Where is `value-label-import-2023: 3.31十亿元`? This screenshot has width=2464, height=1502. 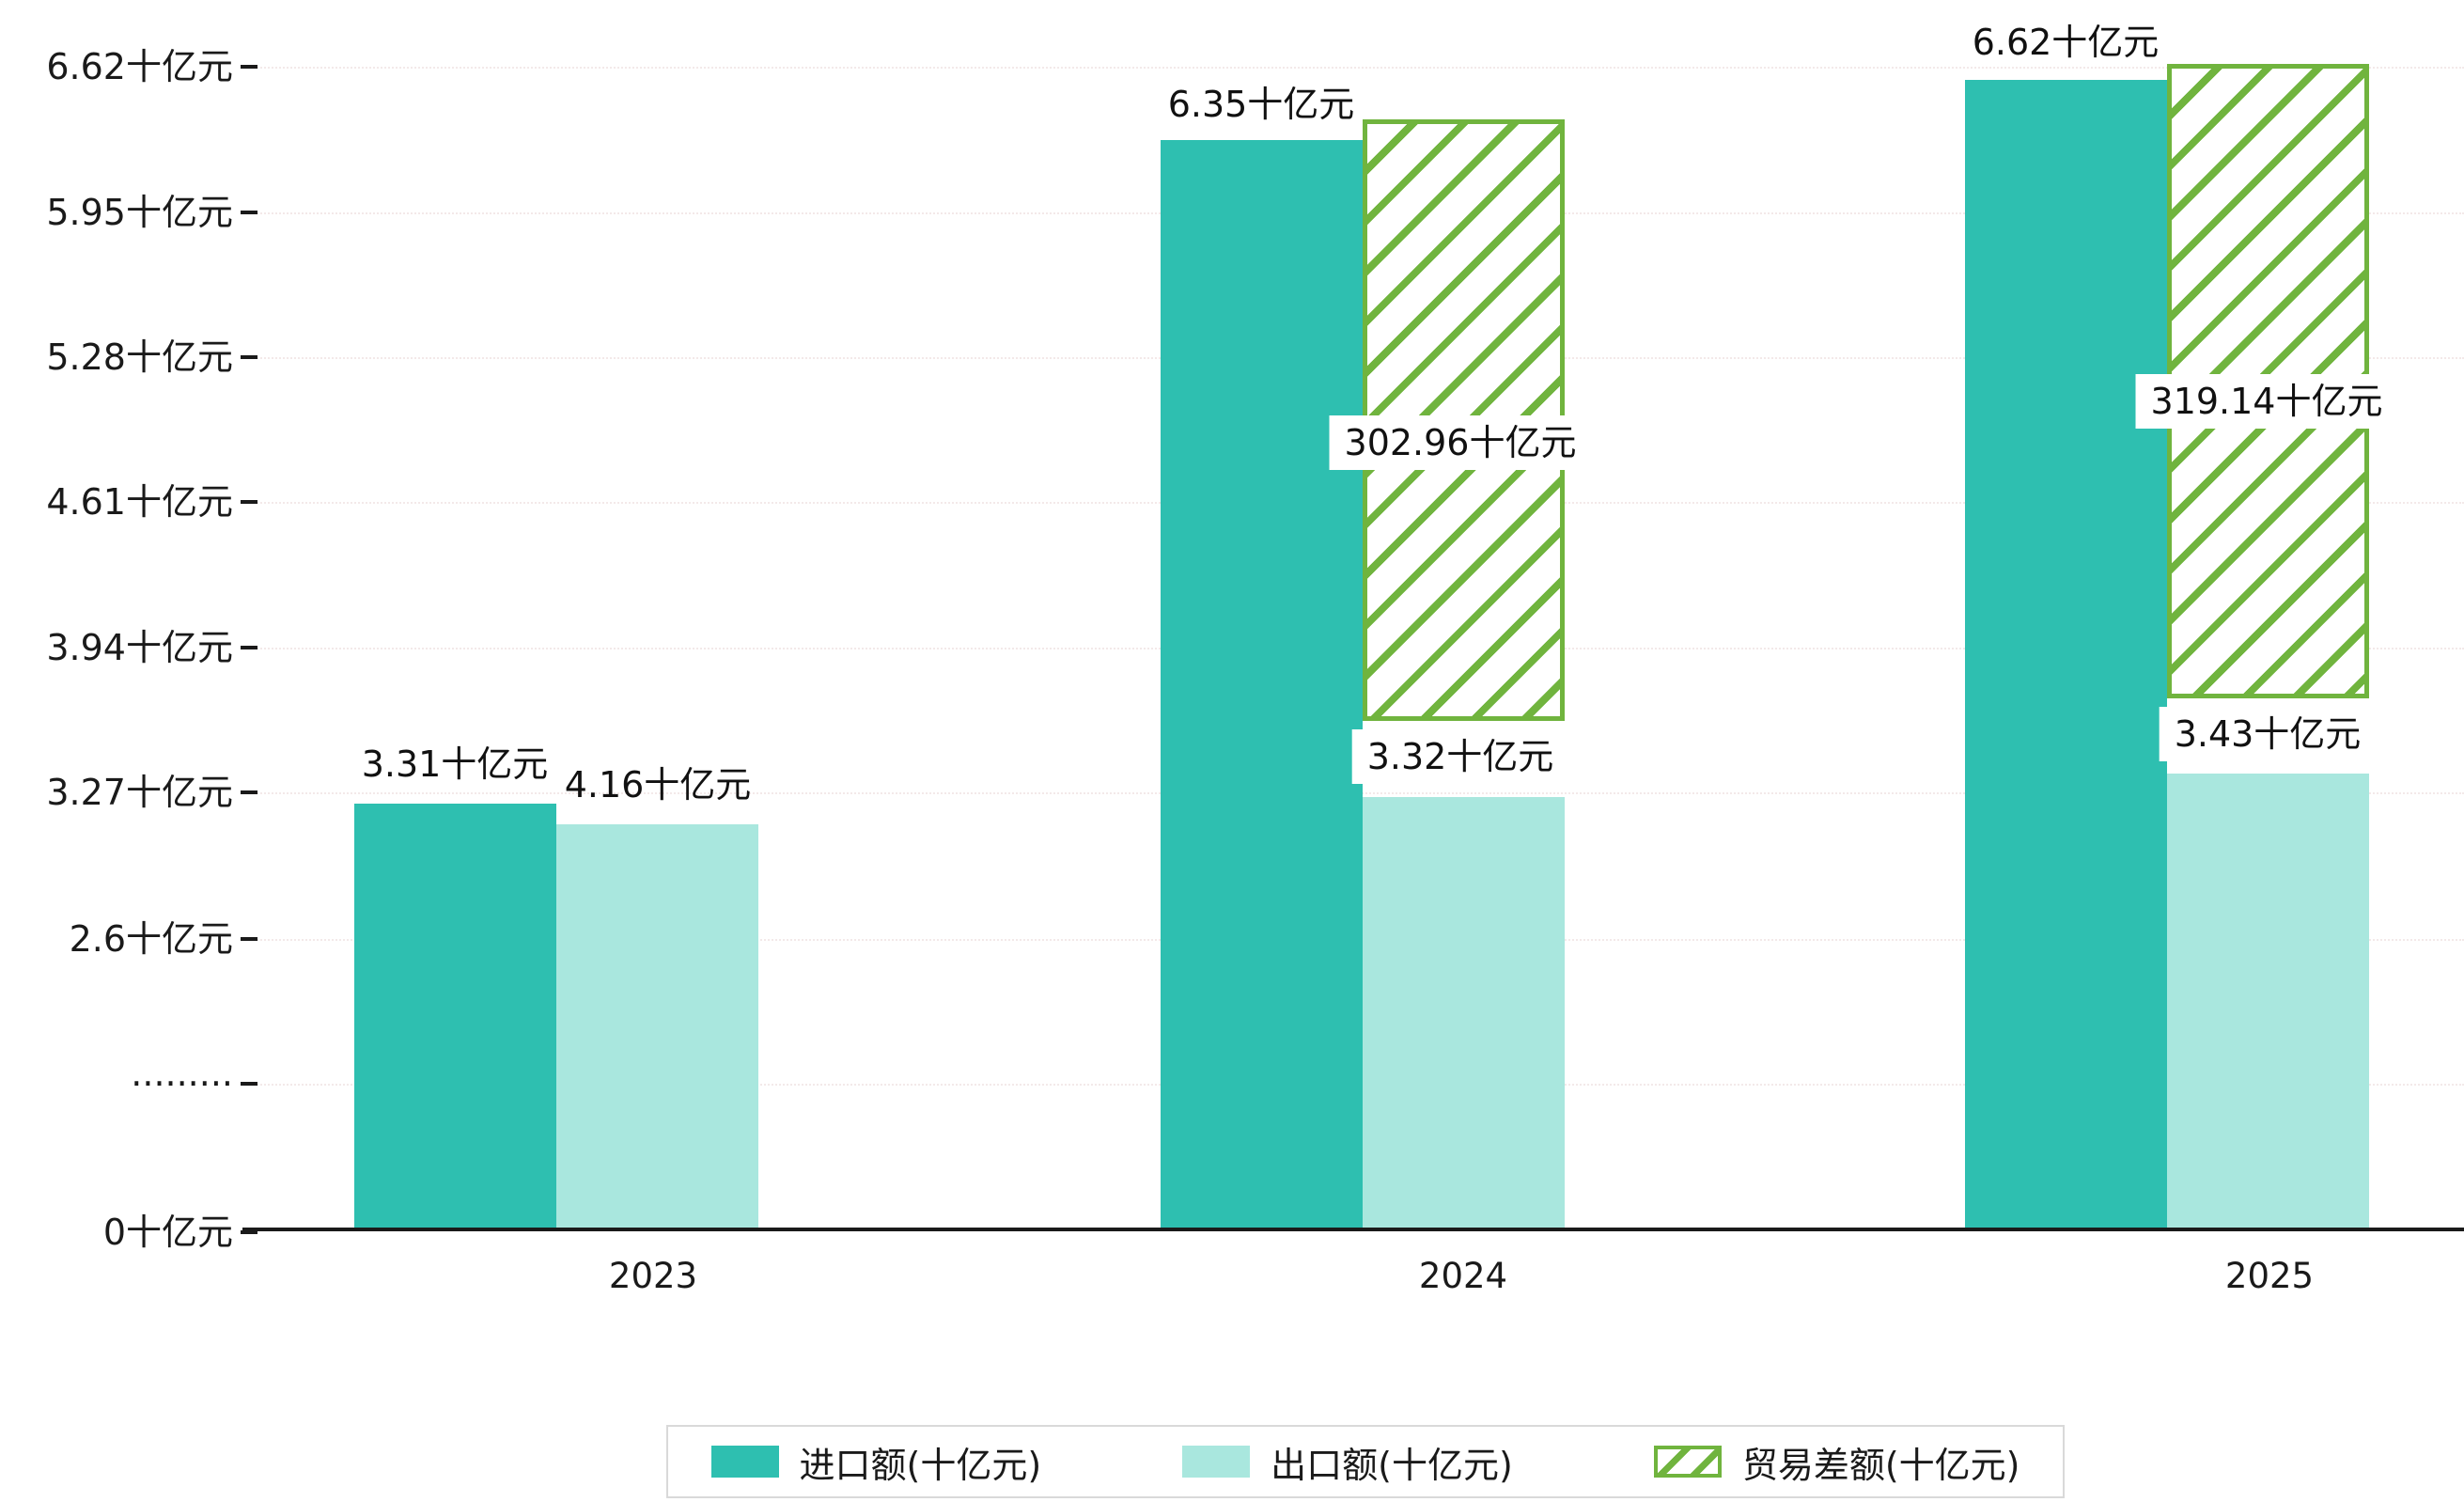 value-label-import-2023: 3.31十亿元 is located at coordinates (455, 764).